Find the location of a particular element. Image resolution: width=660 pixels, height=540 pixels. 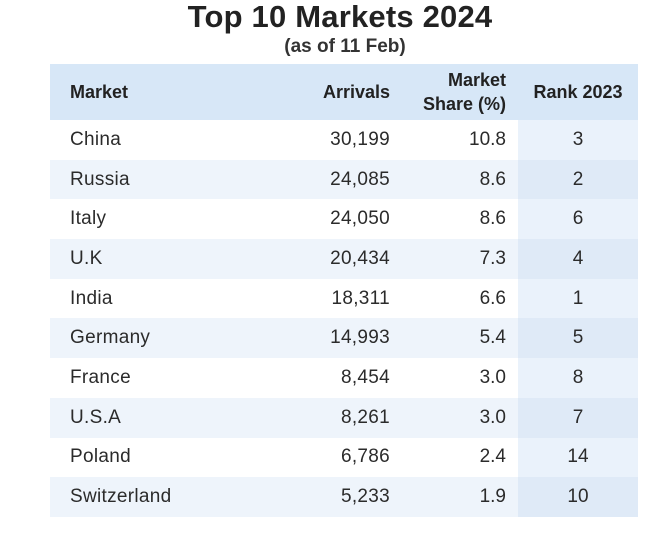

table-row: China 30,199 10.8 3 is located at coordinates (344, 140).